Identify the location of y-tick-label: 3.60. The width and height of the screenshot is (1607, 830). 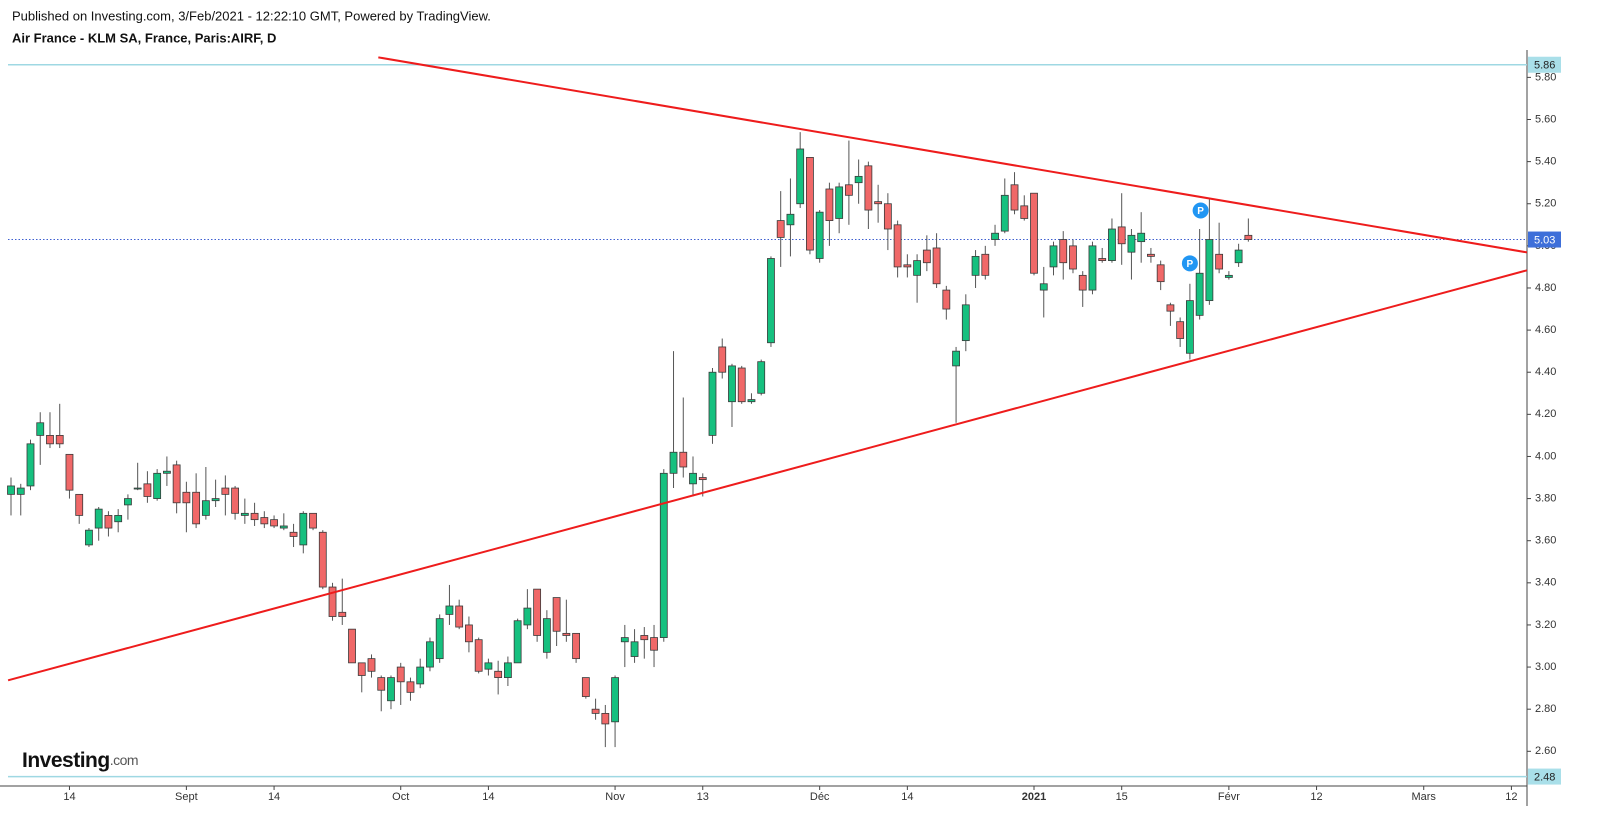
(1545, 541).